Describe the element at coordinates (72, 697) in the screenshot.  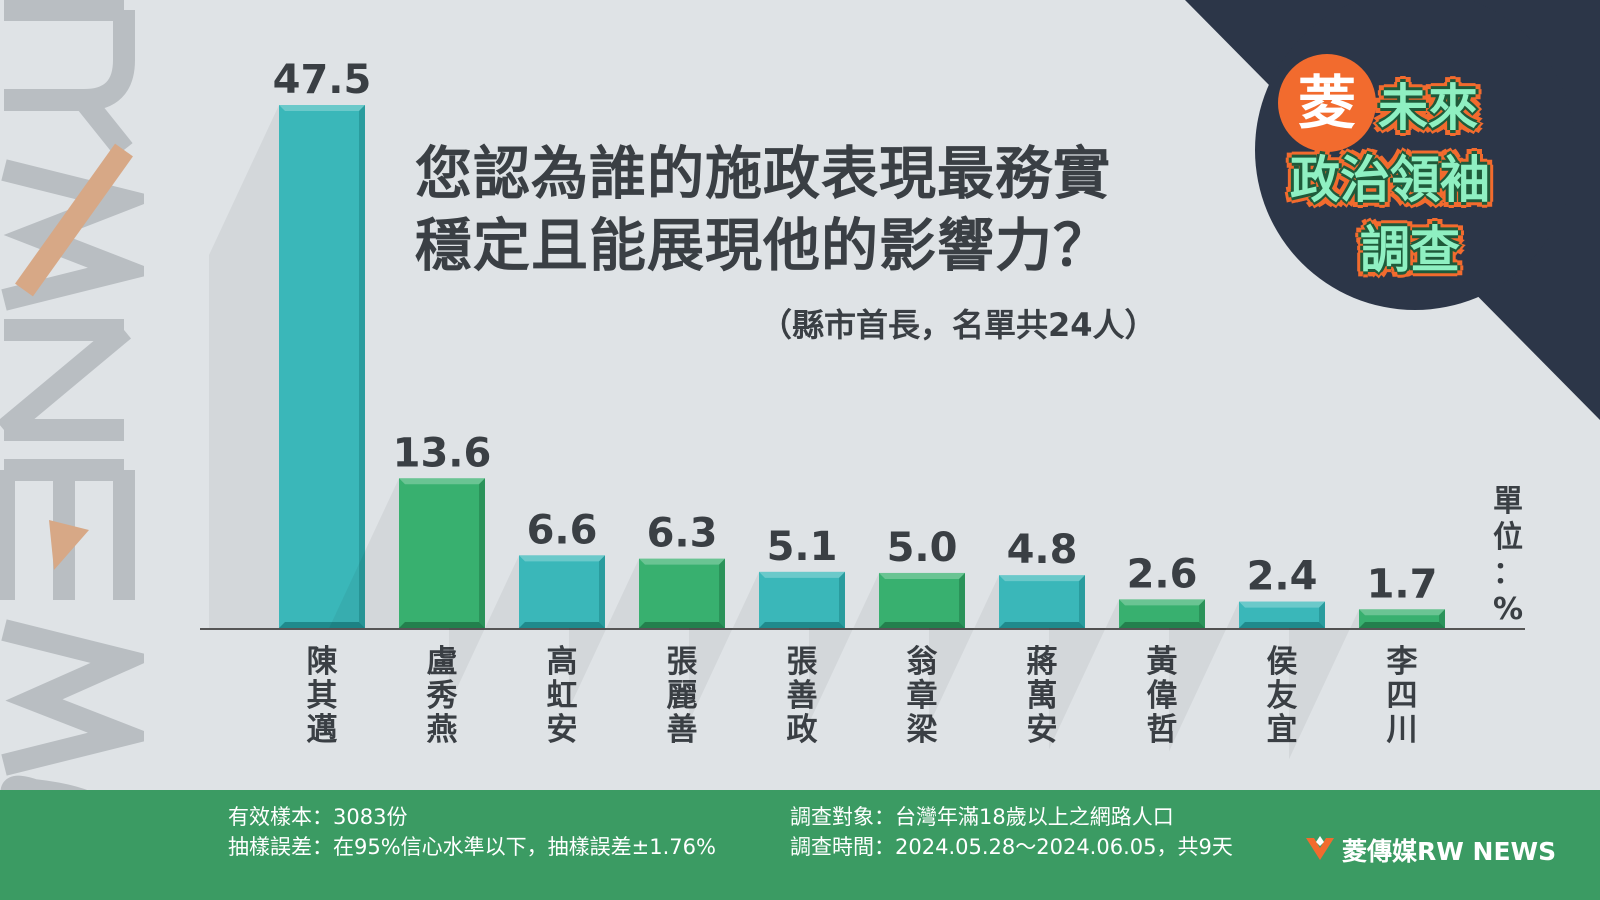
I see `watermark-letter-w2` at that location.